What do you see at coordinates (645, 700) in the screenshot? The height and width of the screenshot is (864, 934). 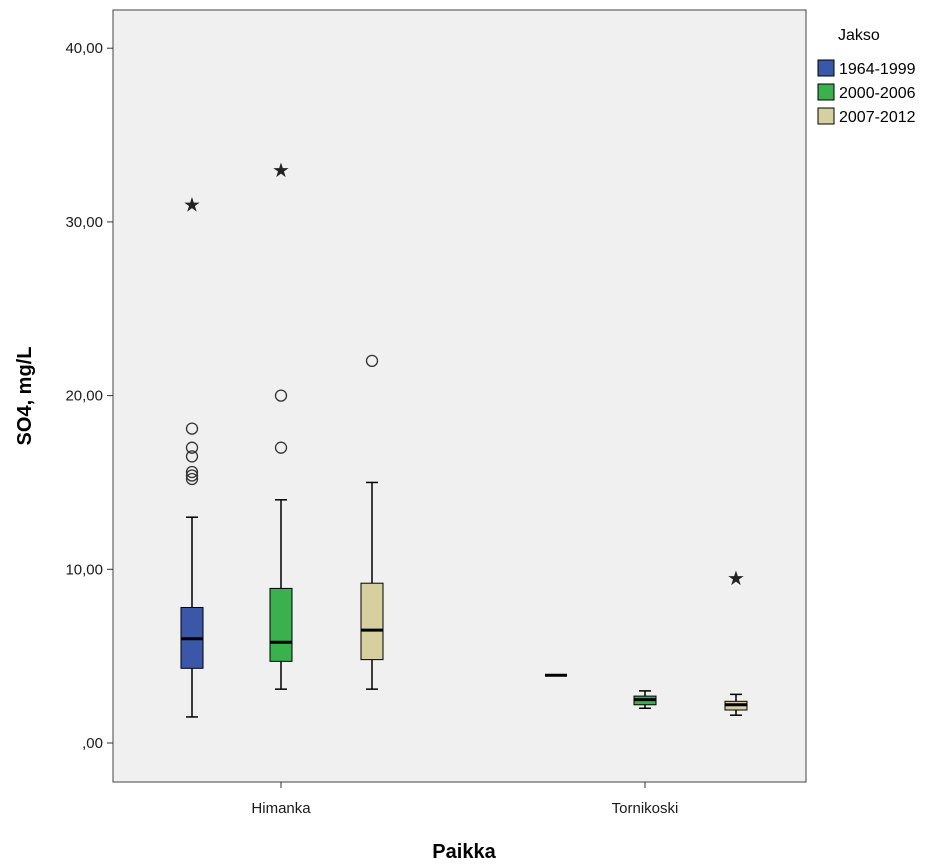 I see `box-tornikoski-2000-2006` at bounding box center [645, 700].